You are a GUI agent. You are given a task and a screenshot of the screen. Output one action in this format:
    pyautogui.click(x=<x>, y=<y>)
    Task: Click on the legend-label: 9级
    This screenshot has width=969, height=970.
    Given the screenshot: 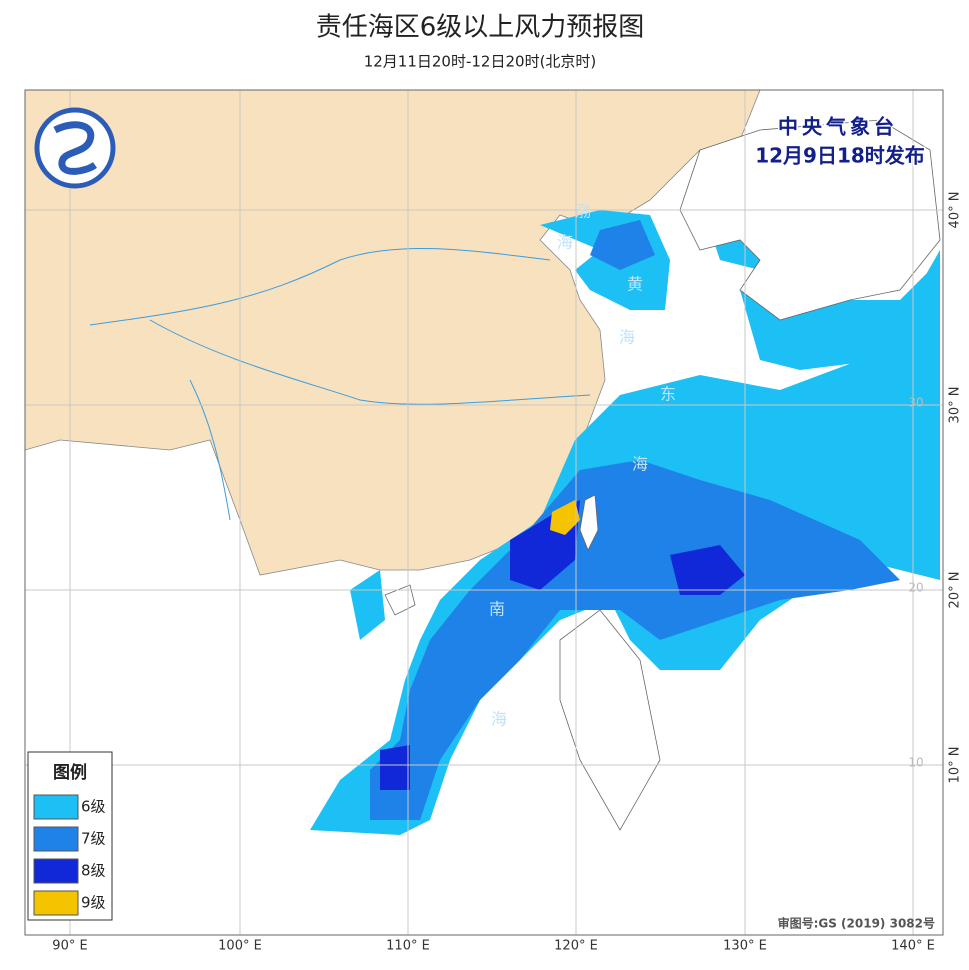 What is the action you would take?
    pyautogui.click(x=93, y=903)
    